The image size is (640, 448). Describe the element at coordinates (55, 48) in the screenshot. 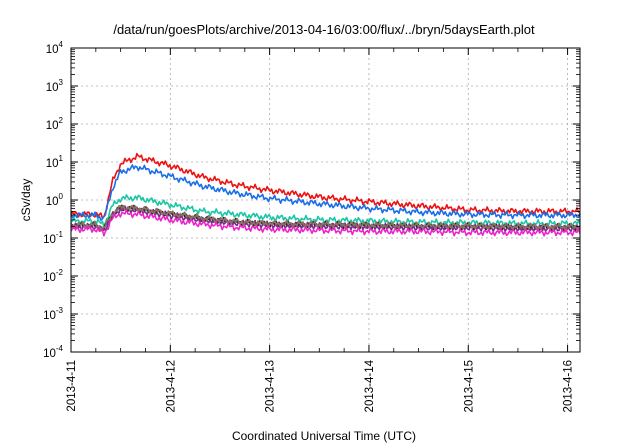

I see `y-tick-label: 10⁴` at that location.